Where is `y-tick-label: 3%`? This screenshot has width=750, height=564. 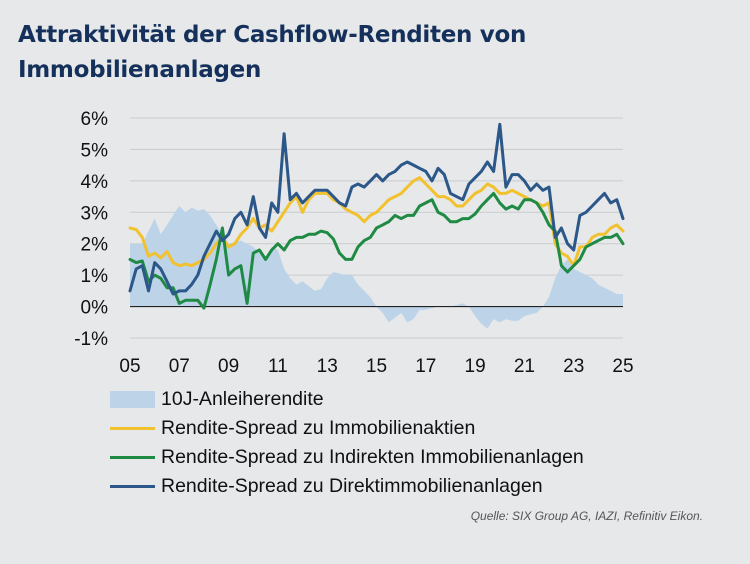 y-tick-label: 3% is located at coordinates (95, 213).